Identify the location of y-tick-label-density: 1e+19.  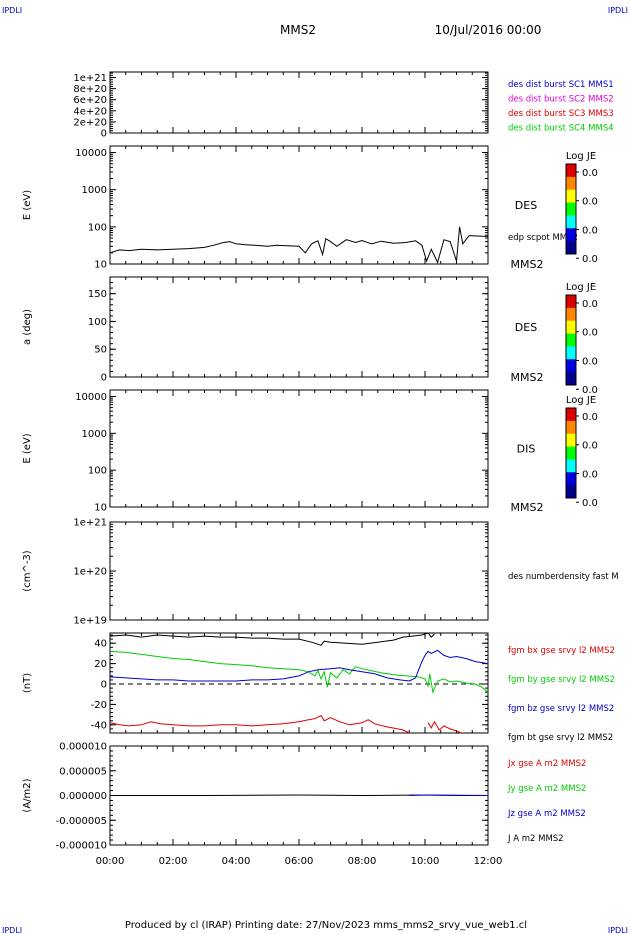
(90, 621).